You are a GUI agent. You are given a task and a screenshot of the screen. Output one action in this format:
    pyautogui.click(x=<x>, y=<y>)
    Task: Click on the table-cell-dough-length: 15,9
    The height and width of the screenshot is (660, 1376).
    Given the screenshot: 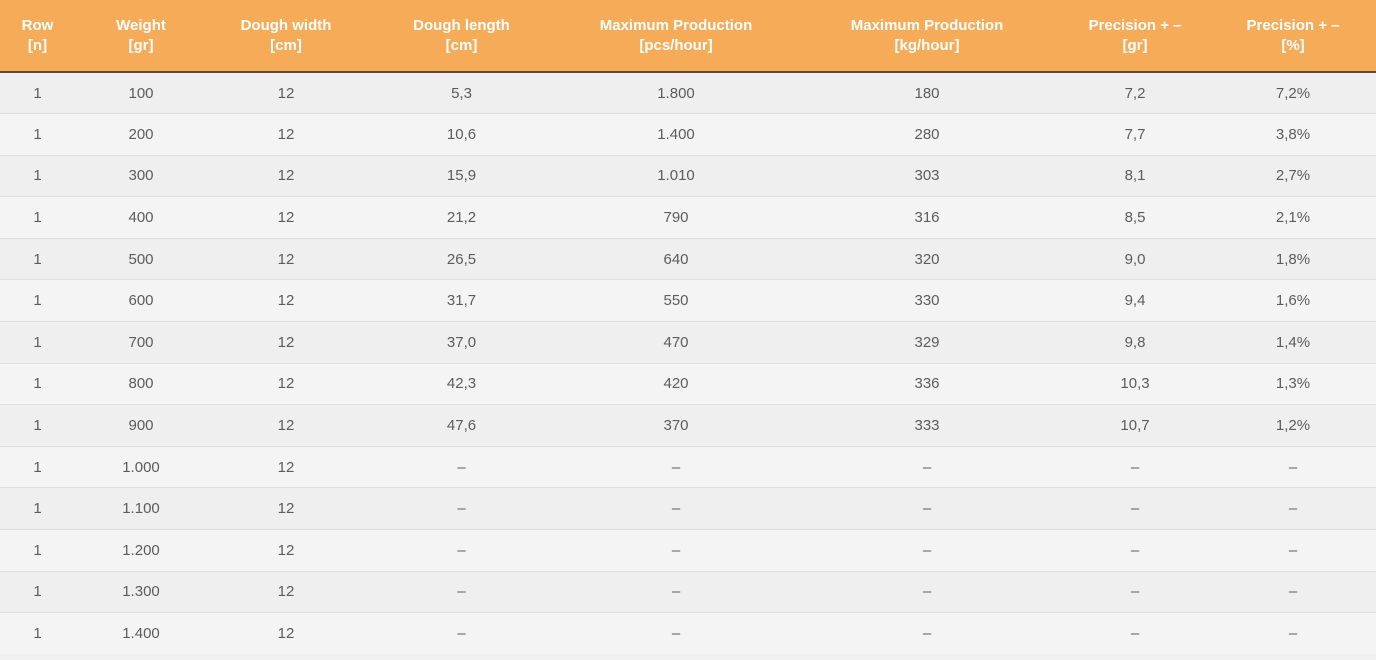 What is the action you would take?
    pyautogui.click(x=461, y=176)
    